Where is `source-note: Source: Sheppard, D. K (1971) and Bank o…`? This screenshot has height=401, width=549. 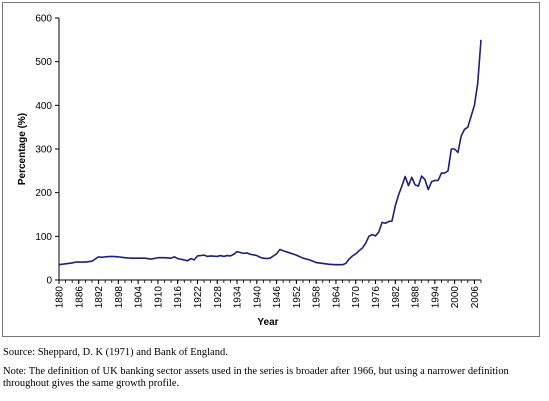 source-note: Source: Sheppard, D. K (1971) and Bank o… is located at coordinates (115, 352).